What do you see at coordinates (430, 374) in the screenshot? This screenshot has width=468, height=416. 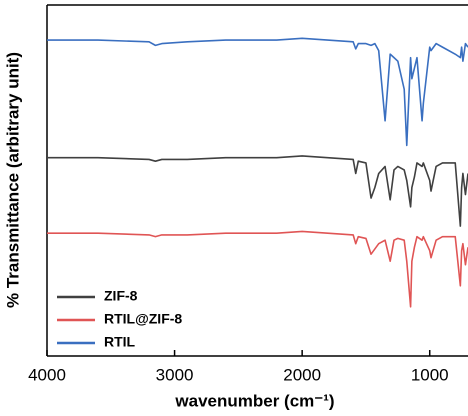 I see `x-tick-label: 1000` at bounding box center [430, 374].